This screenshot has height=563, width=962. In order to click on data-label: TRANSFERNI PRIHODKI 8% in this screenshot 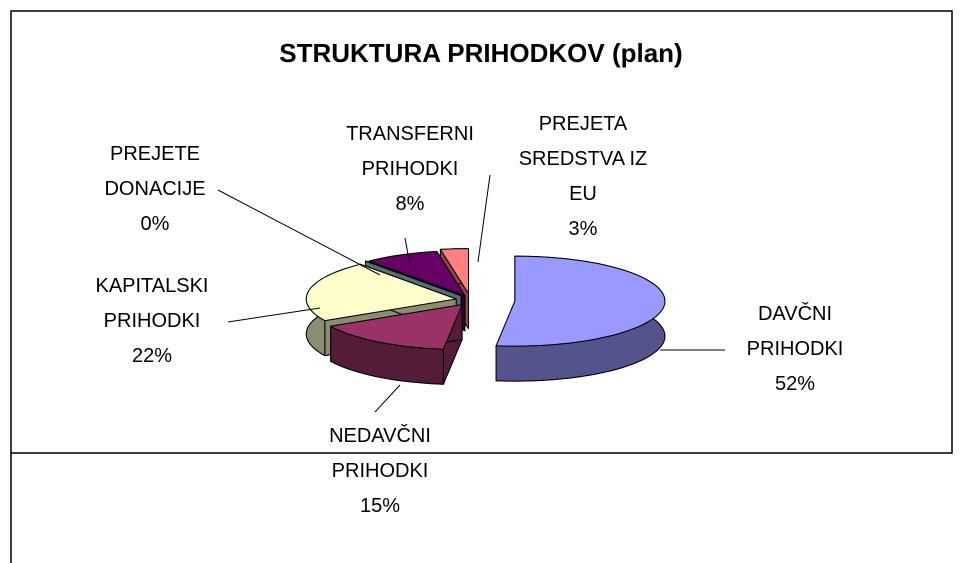, I will do `click(410, 169)`.